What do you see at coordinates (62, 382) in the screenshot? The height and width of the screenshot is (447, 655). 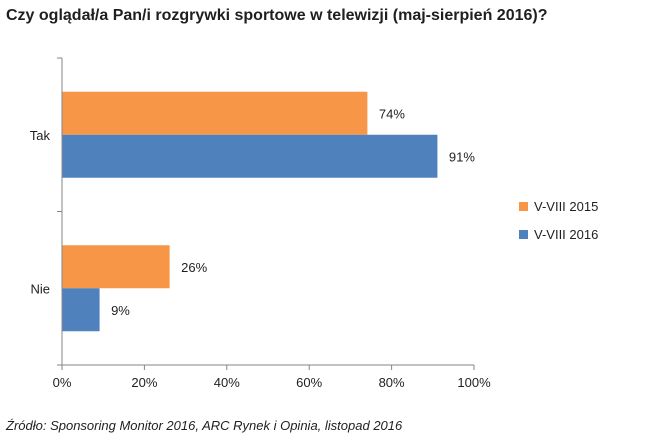 I see `x-tick-label: 0%` at bounding box center [62, 382].